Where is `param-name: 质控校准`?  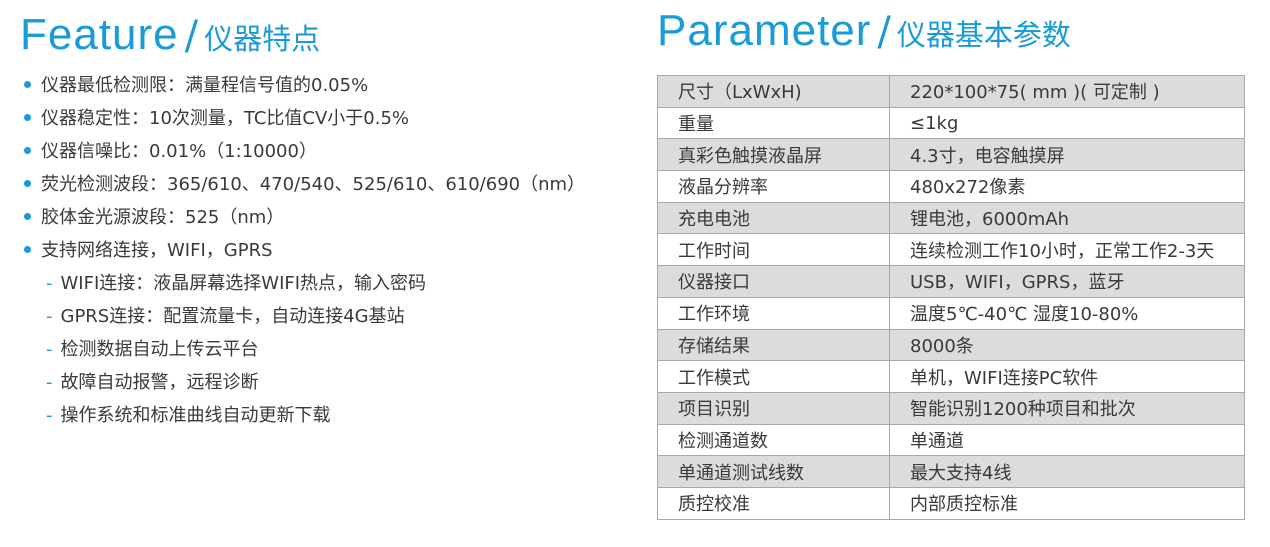
param-name: 质控校准 is located at coordinates (773, 503).